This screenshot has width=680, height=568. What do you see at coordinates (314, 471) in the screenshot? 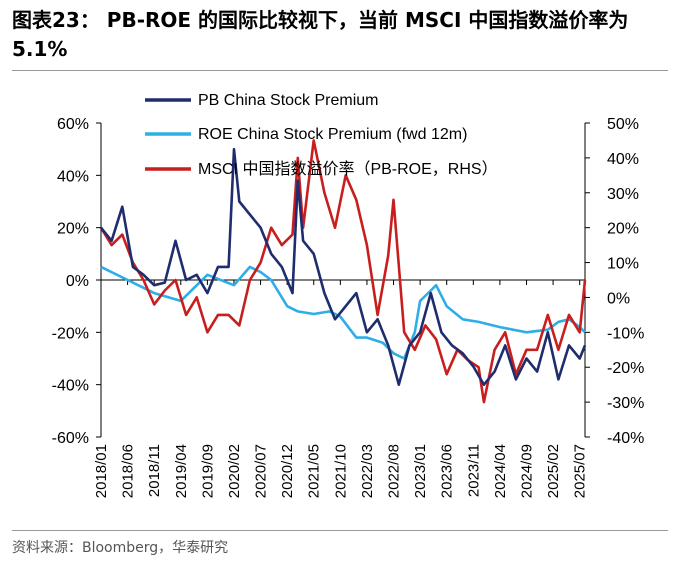
I see `x-tick-label: 2021/05` at bounding box center [314, 471].